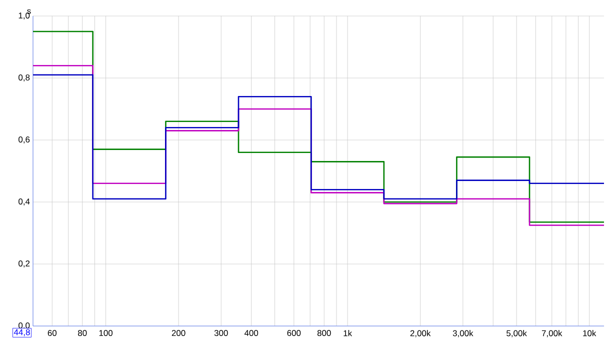 The image size is (606, 348). What do you see at coordinates (106, 333) in the screenshot?
I see `x-tick-label: 100` at bounding box center [106, 333].